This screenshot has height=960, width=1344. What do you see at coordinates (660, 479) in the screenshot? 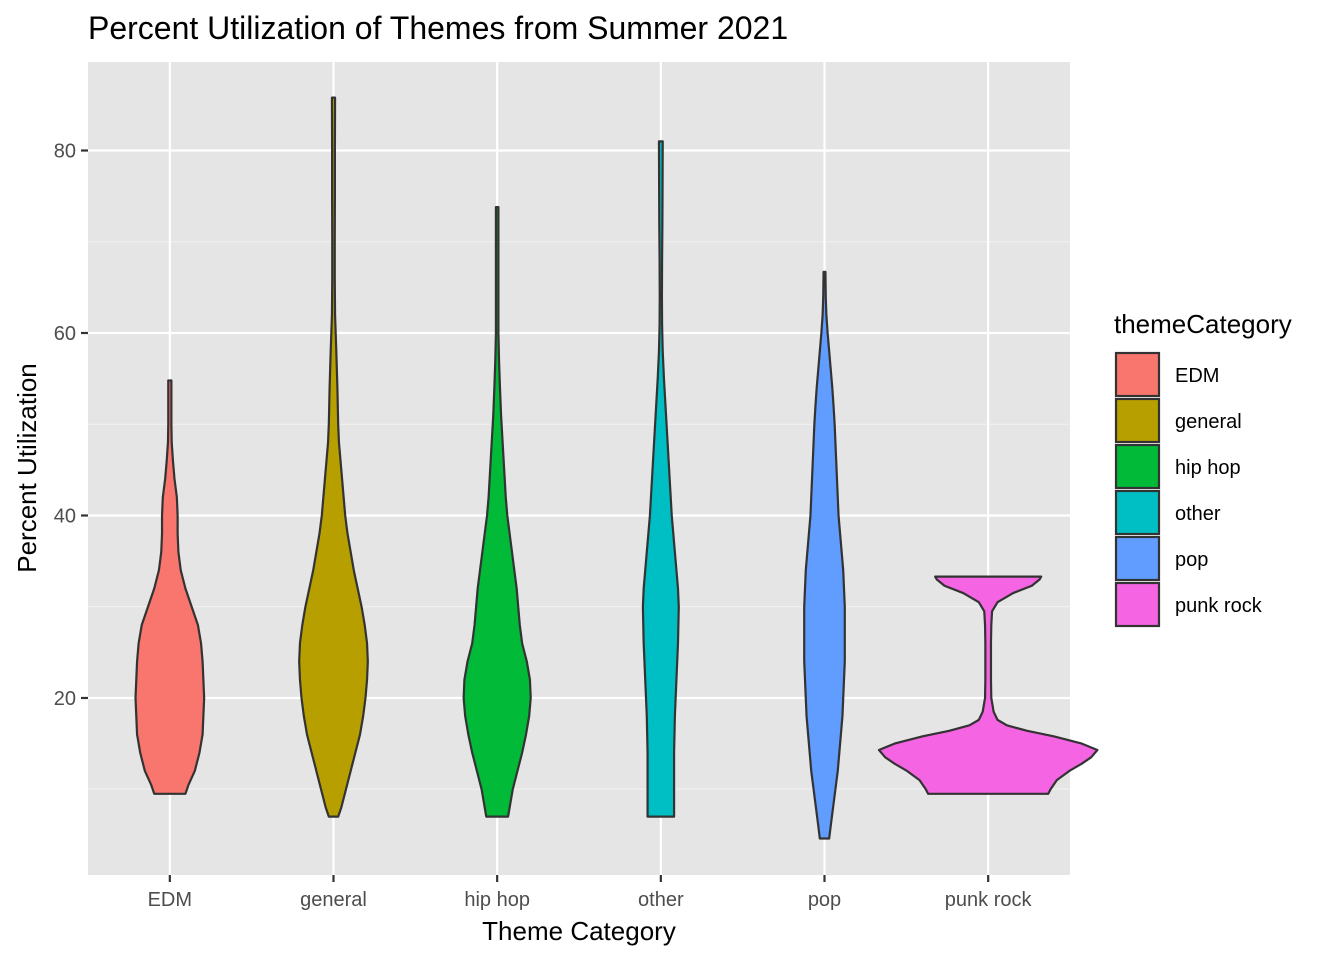
I see `violin-other` at bounding box center [660, 479].